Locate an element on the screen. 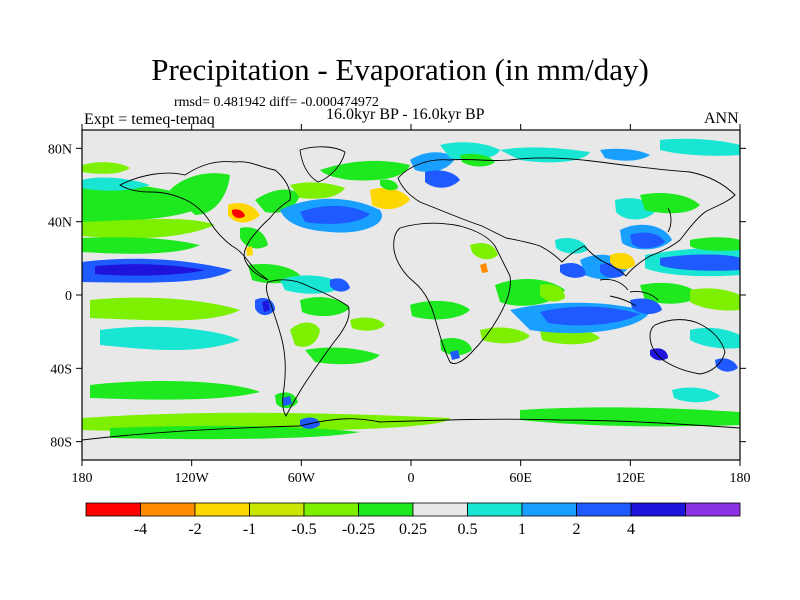 This screenshot has width=800, height=600. y-tick-label: 0 is located at coordinates (68, 296).